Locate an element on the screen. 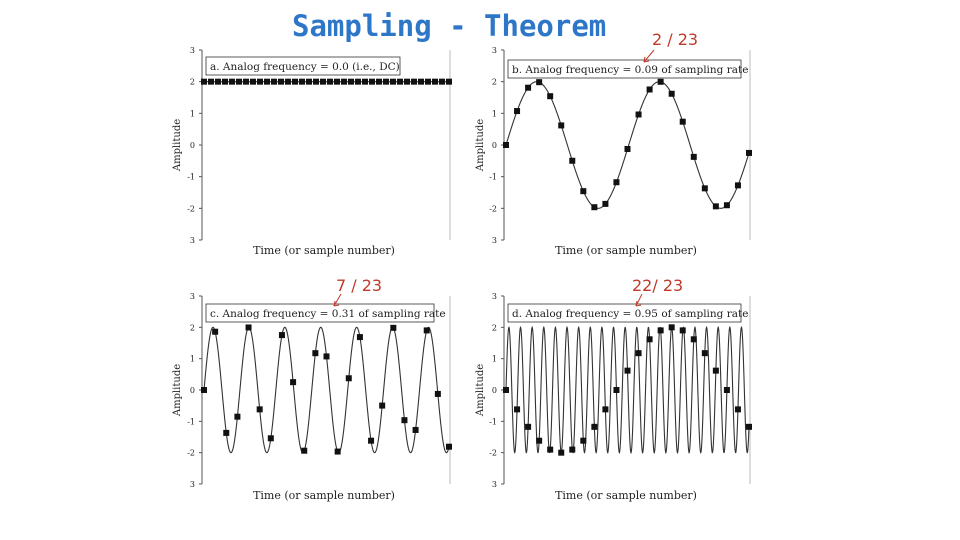  slide-title: Sampling - Theorem is located at coordinates (449, 26).